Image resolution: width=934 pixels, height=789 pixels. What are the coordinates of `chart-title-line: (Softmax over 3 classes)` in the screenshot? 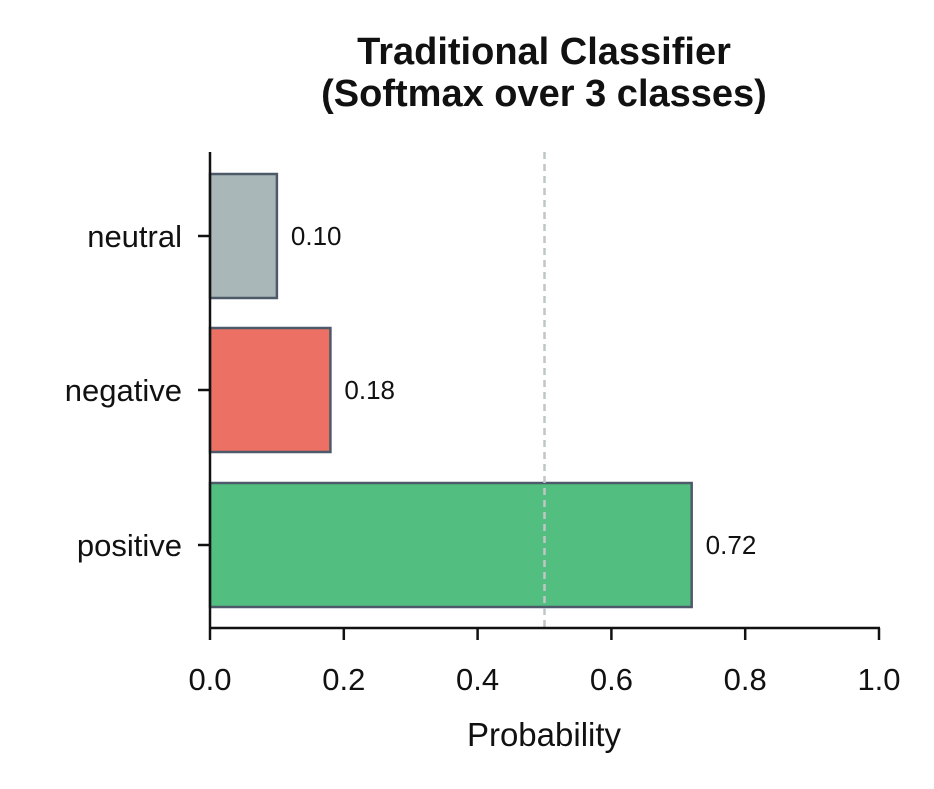 It's located at (544, 94).